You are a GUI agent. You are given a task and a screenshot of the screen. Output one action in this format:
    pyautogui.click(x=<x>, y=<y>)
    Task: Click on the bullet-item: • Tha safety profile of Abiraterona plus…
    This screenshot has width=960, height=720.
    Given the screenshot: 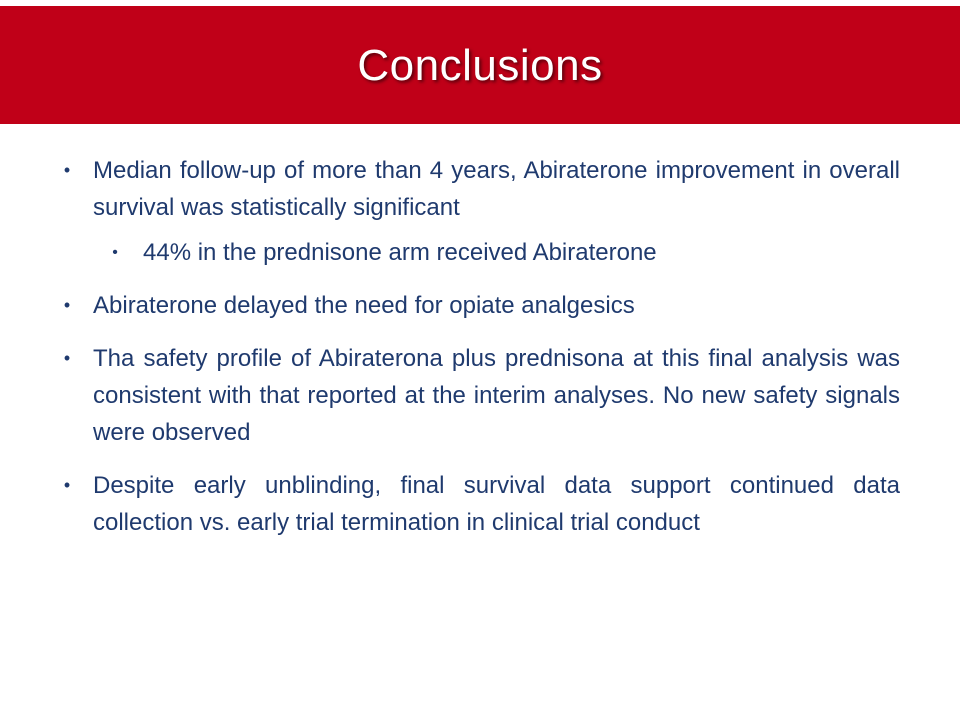 What is the action you would take?
    pyautogui.click(x=480, y=395)
    